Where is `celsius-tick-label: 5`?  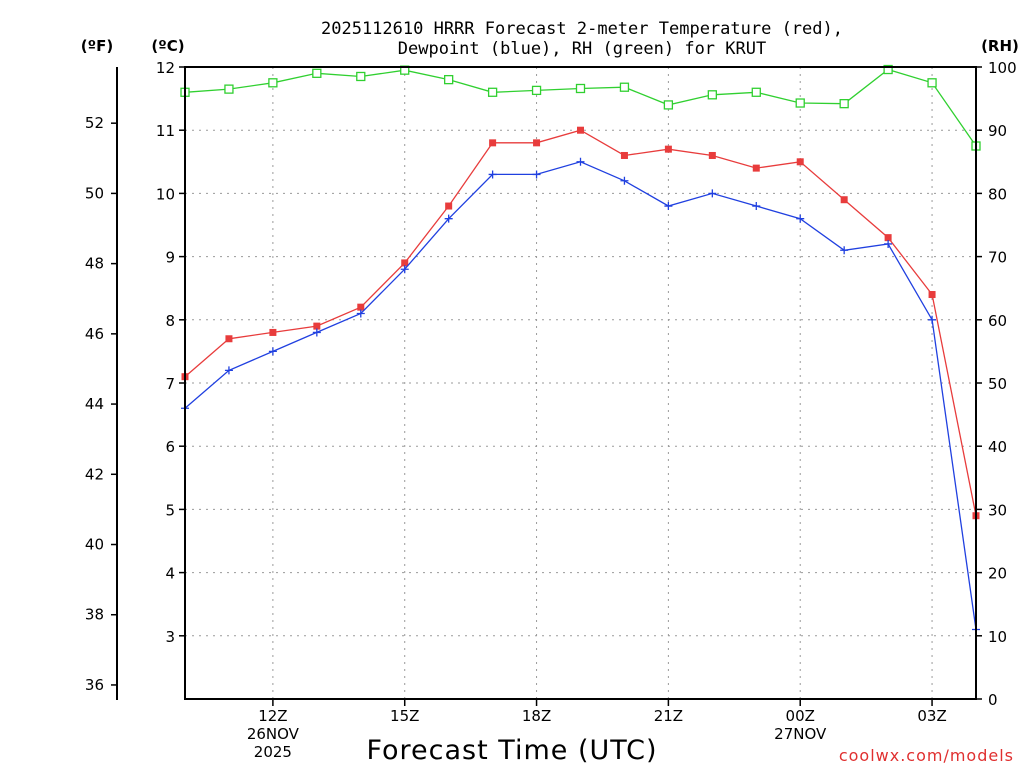
celsius-tick-label: 5 is located at coordinates (170, 510).